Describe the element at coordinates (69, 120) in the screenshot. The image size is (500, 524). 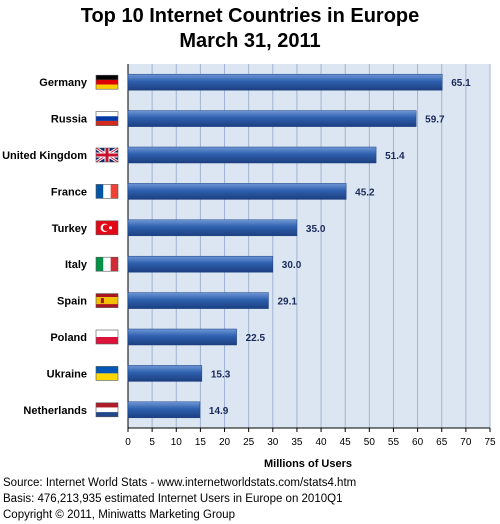
I see `category-label: Russia` at that location.